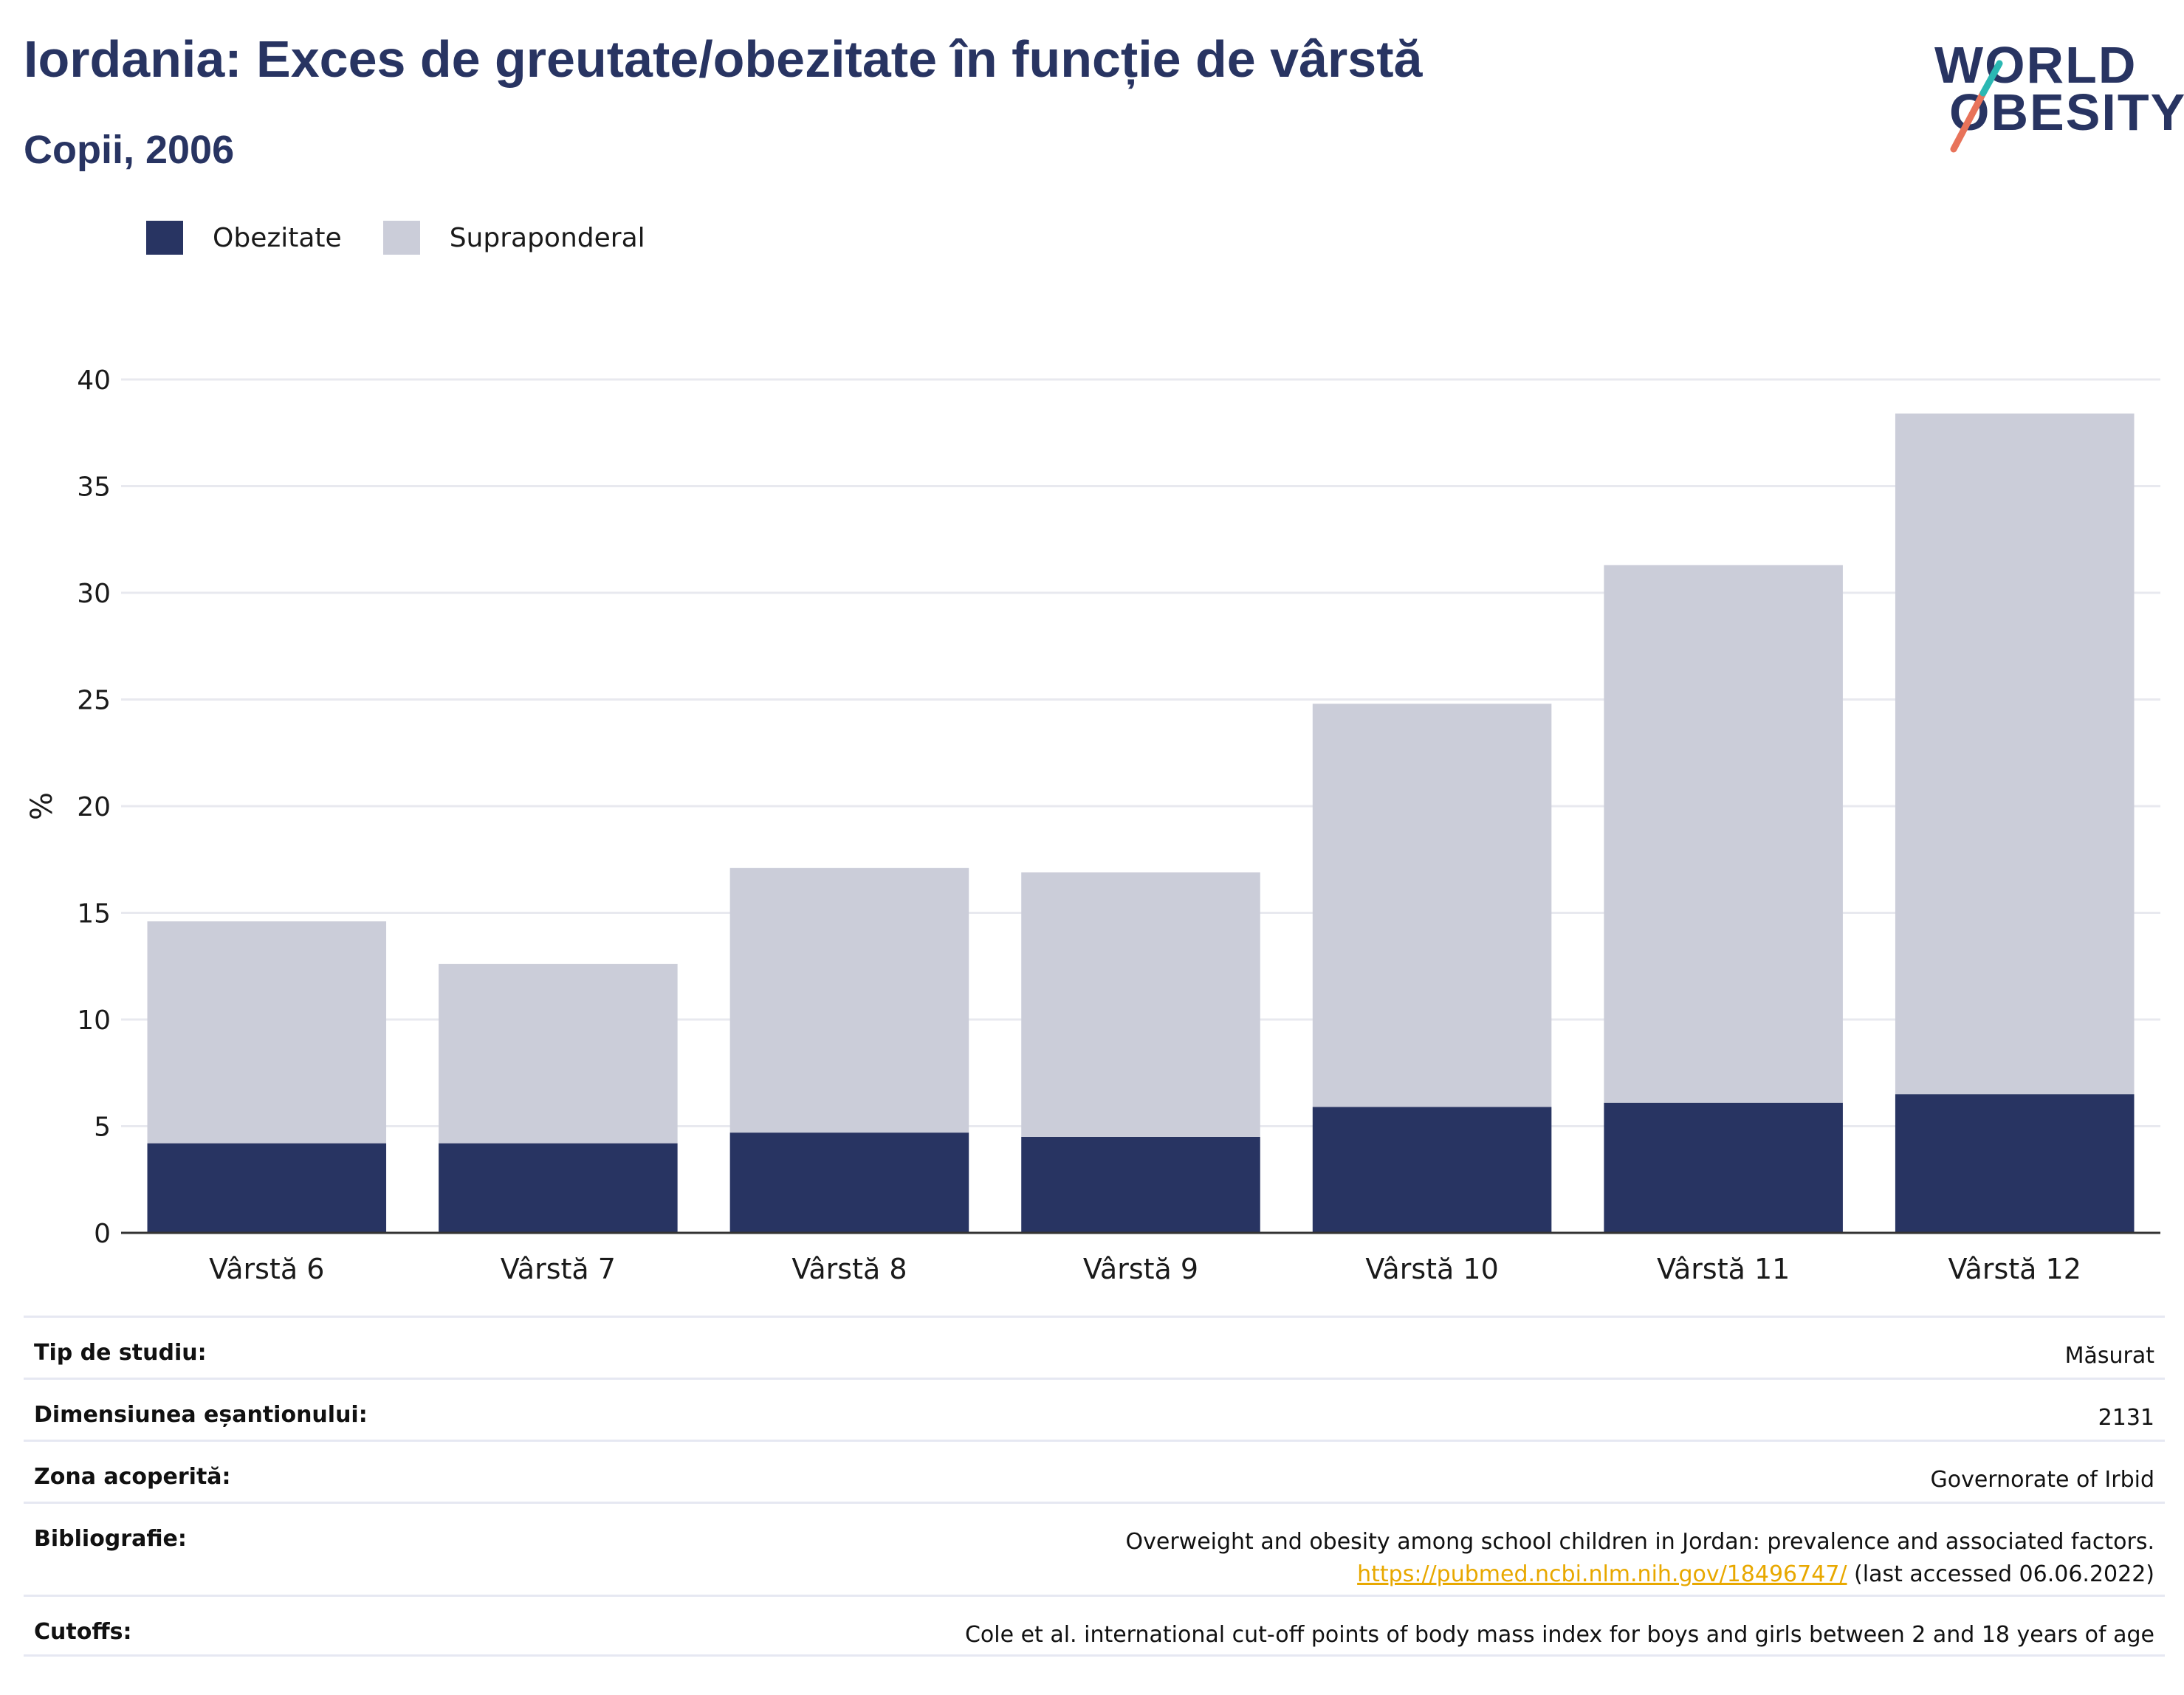 The height and width of the screenshot is (1695, 2184). I want to click on y-axis-label: %, so click(42, 806).